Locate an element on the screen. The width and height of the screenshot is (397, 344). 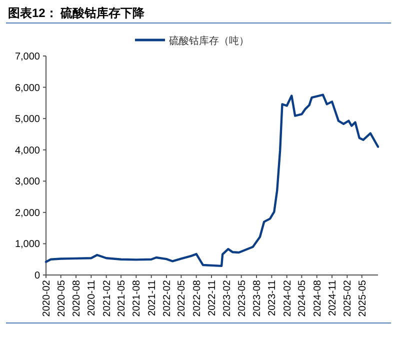
x-tick-label: 2021-08 is located at coordinates (137, 298).